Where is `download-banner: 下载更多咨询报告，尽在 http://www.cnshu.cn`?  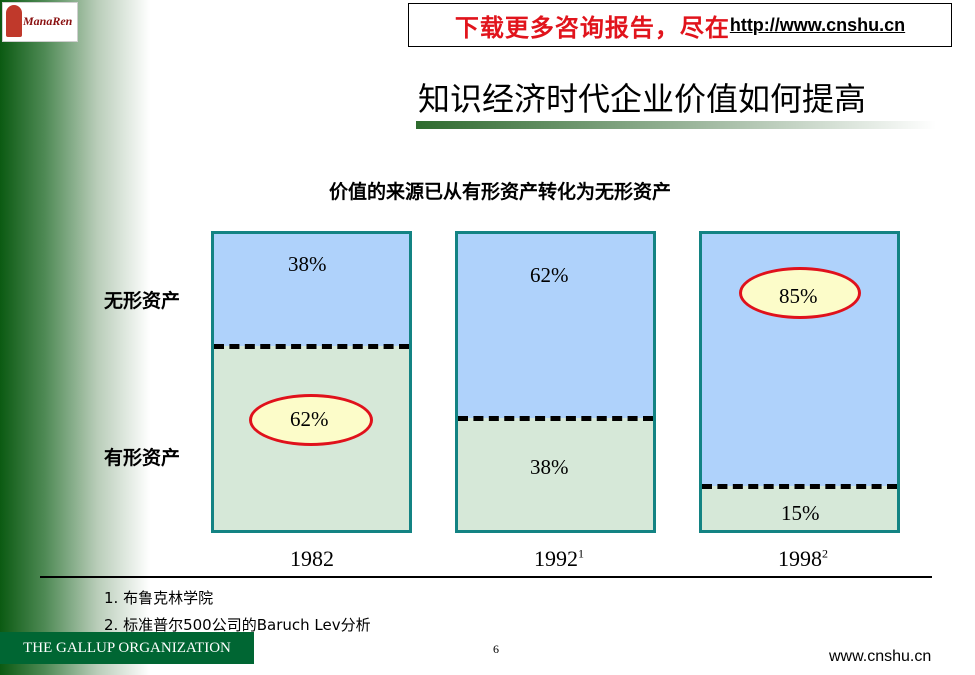
download-banner: 下载更多咨询报告，尽在 http://www.cnshu.cn is located at coordinates (680, 25).